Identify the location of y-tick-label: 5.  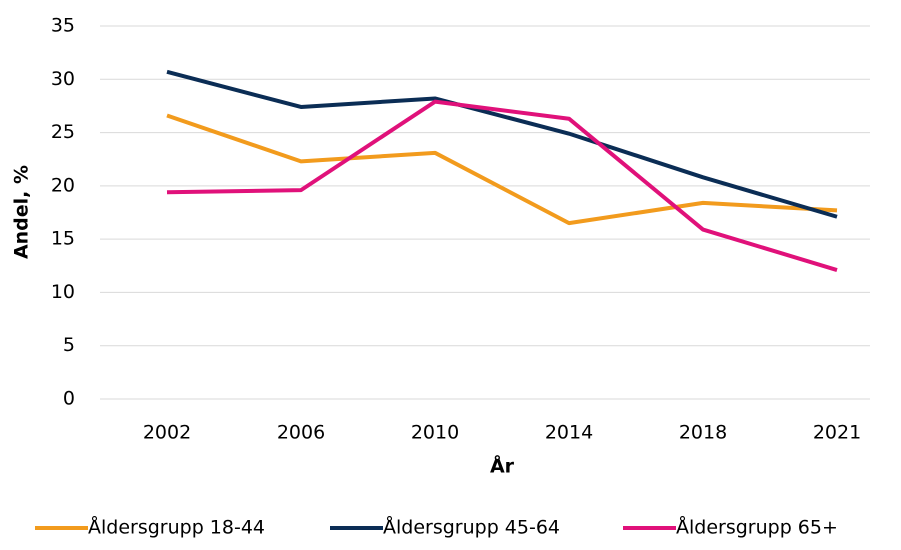
(69, 345).